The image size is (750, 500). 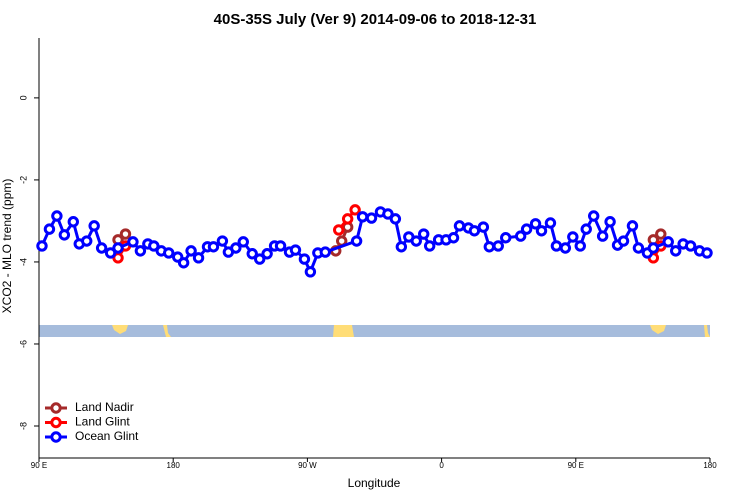 I want to click on x-axis-label: Longitude, so click(x=374, y=483).